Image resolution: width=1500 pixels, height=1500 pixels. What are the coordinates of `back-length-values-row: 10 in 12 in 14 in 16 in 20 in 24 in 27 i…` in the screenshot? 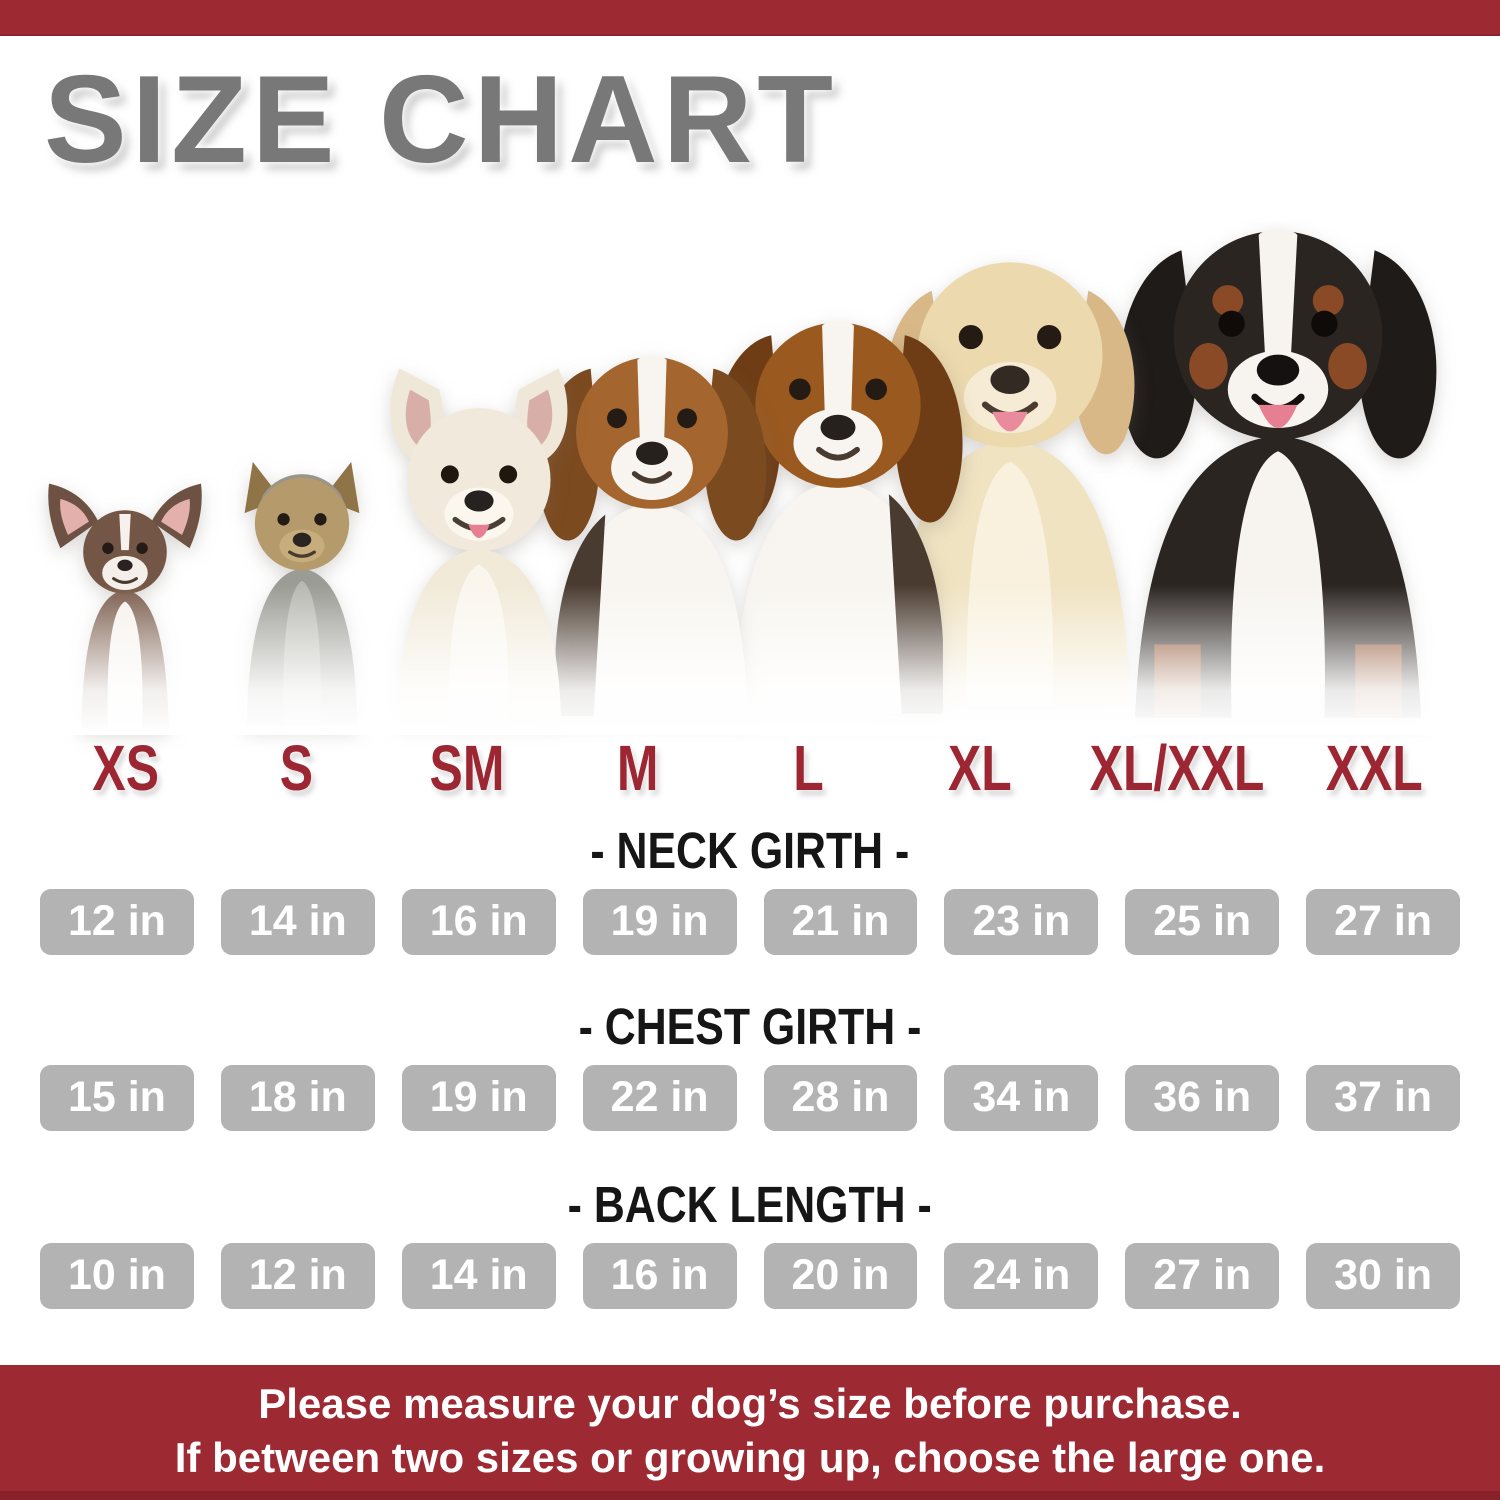 It's located at (750, 1275).